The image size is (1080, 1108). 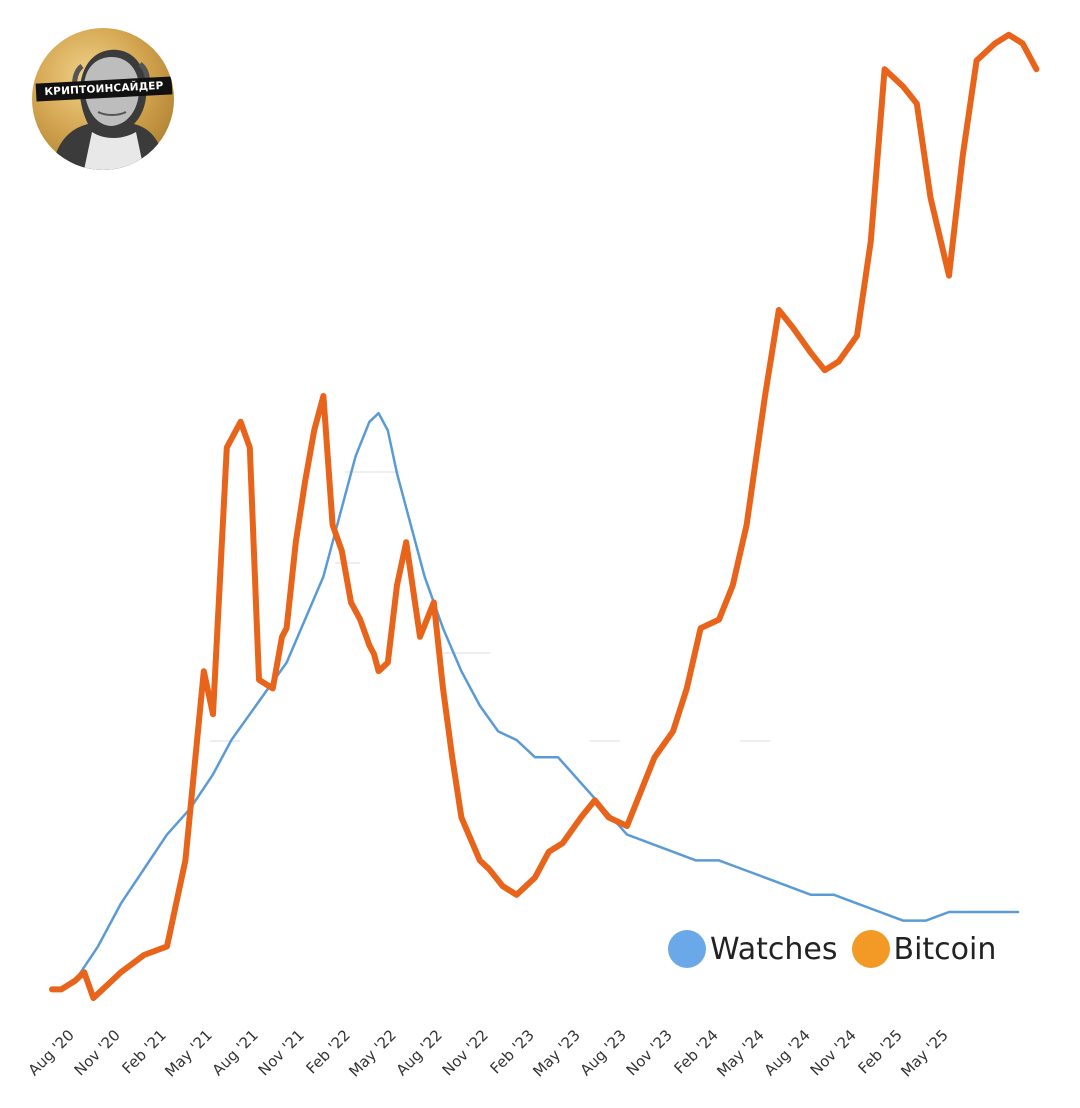 What do you see at coordinates (103, 99) in the screenshot?
I see `brand-badge: КРИПТОИНСАЙДЕР` at bounding box center [103, 99].